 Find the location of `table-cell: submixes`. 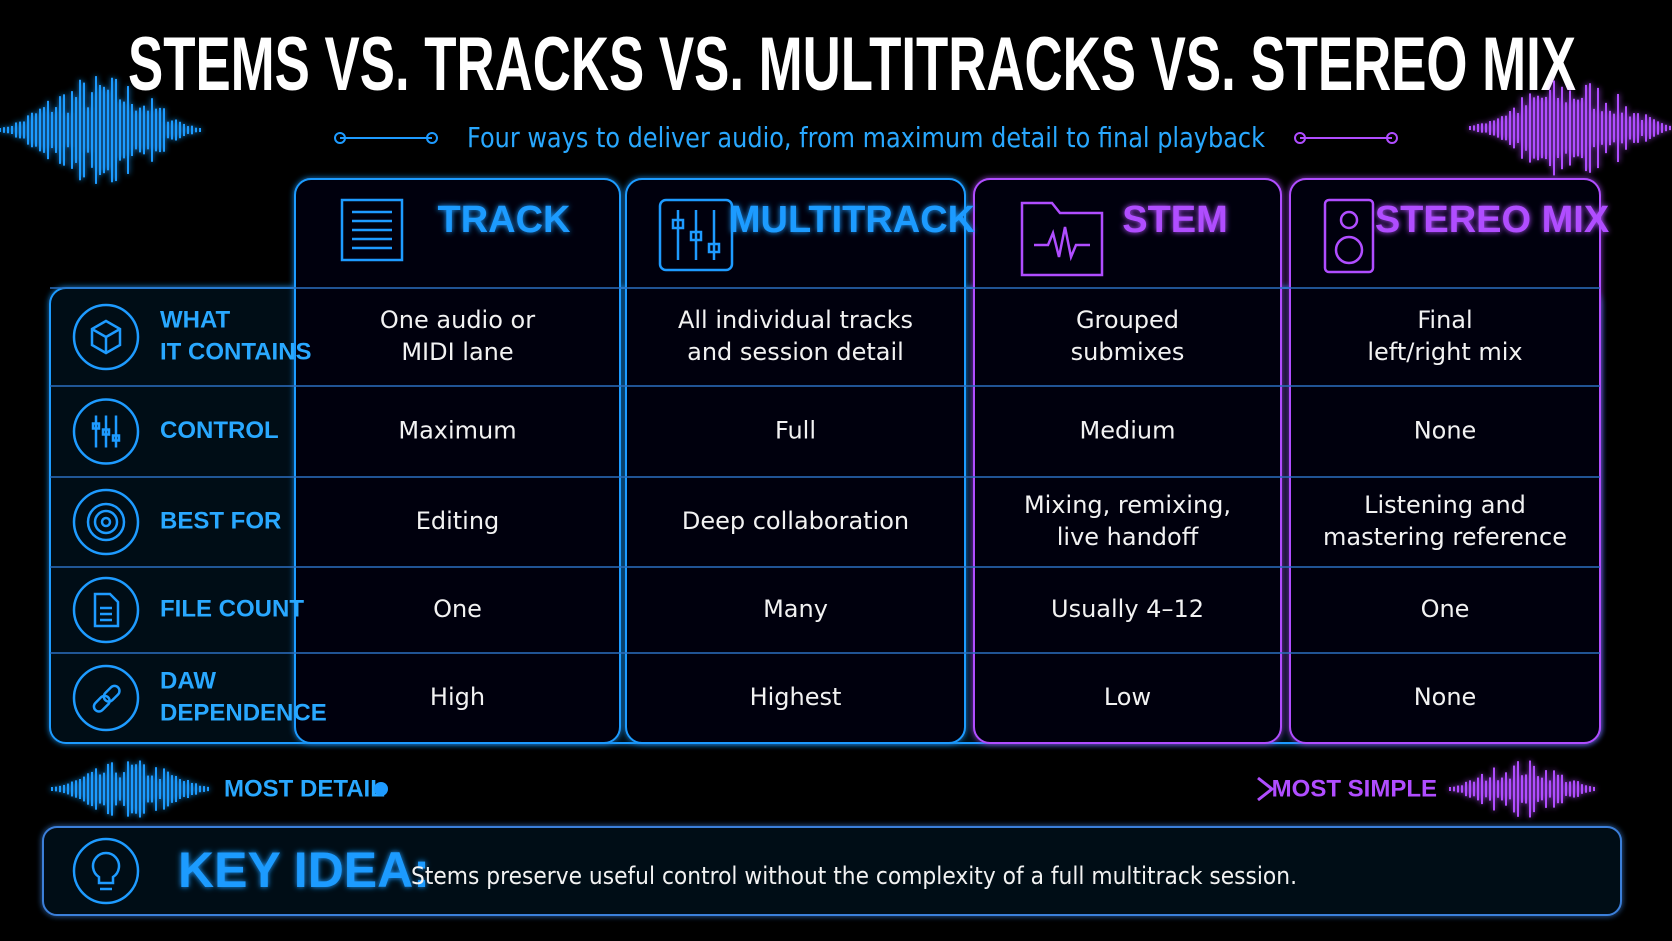

table-cell: submixes is located at coordinates (1128, 352).